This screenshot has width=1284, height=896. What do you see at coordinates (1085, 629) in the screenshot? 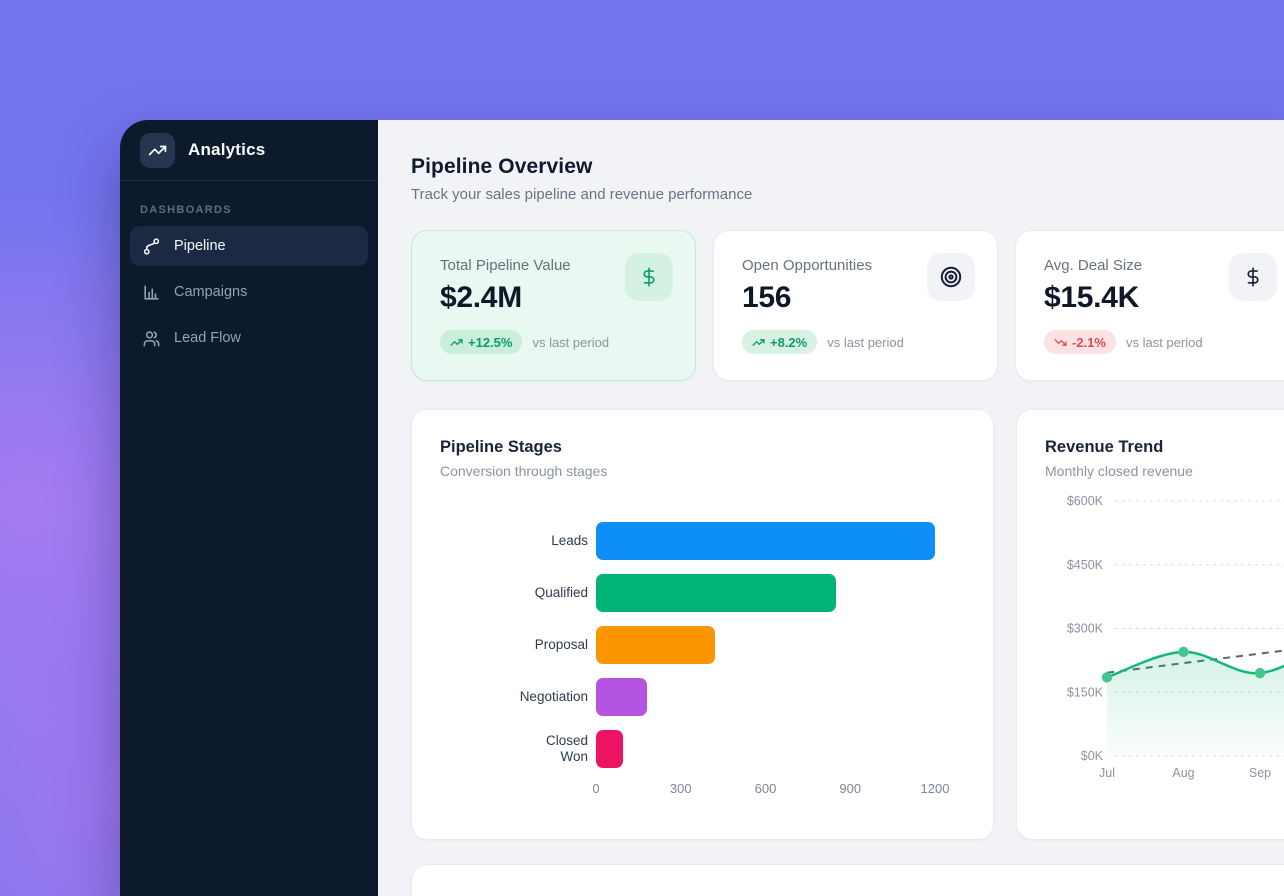
I see `y-tick-label: $300K` at bounding box center [1085, 629].